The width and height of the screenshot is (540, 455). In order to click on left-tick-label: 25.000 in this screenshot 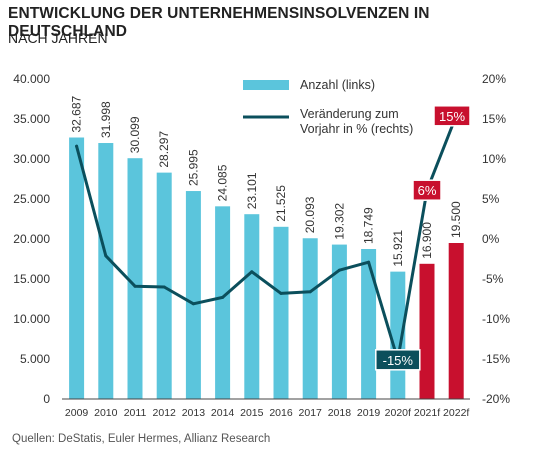, I will do `click(31, 199)`.